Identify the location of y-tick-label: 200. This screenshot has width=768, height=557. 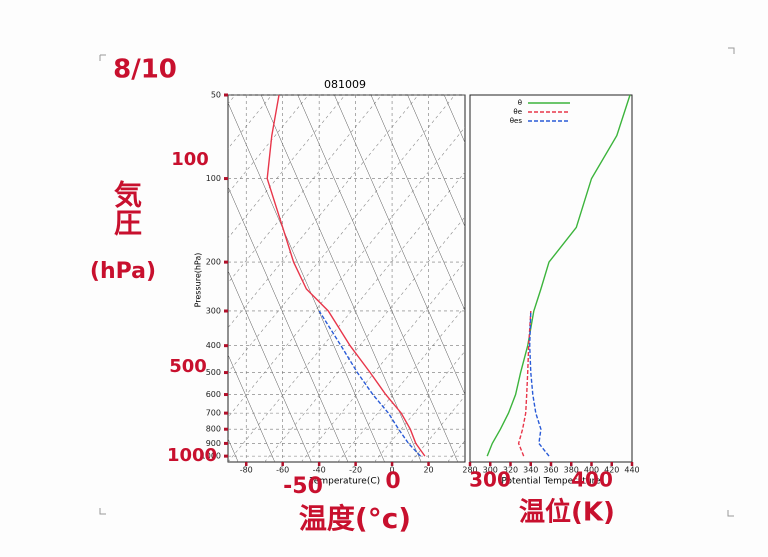
(213, 262).